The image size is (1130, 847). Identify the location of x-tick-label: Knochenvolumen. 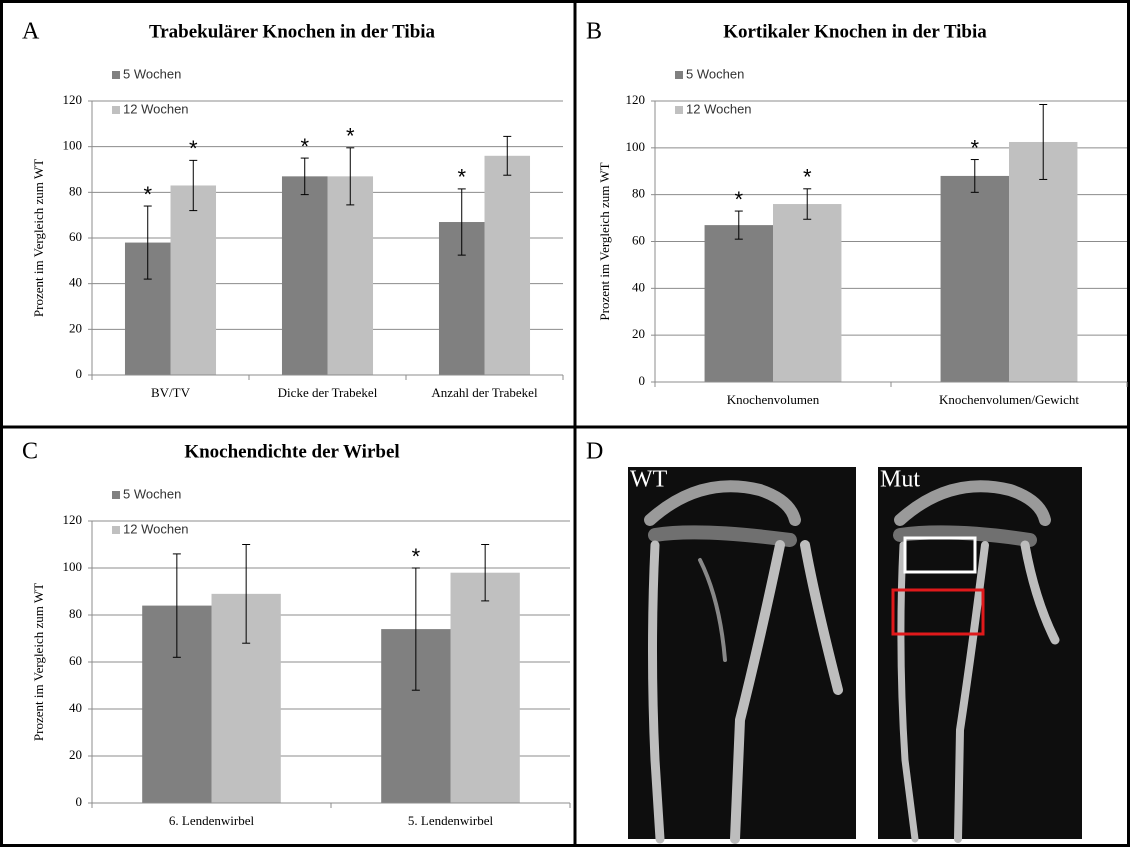
(773, 399).